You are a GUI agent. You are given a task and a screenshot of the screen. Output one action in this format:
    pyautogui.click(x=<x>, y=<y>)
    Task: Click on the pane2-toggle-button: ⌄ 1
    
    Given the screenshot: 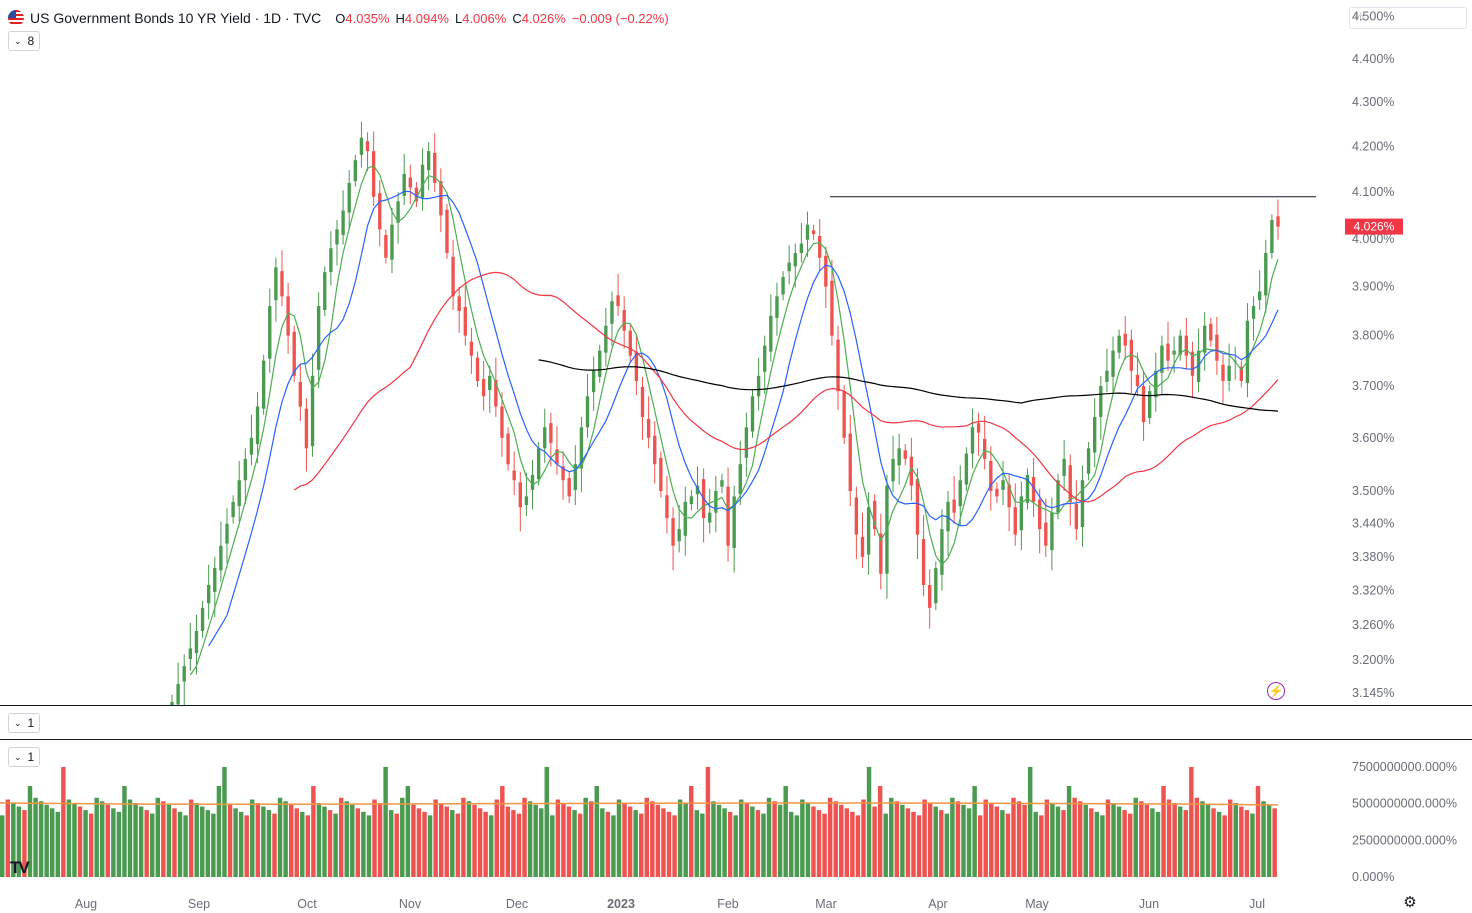 What is the action you would take?
    pyautogui.click(x=24, y=757)
    